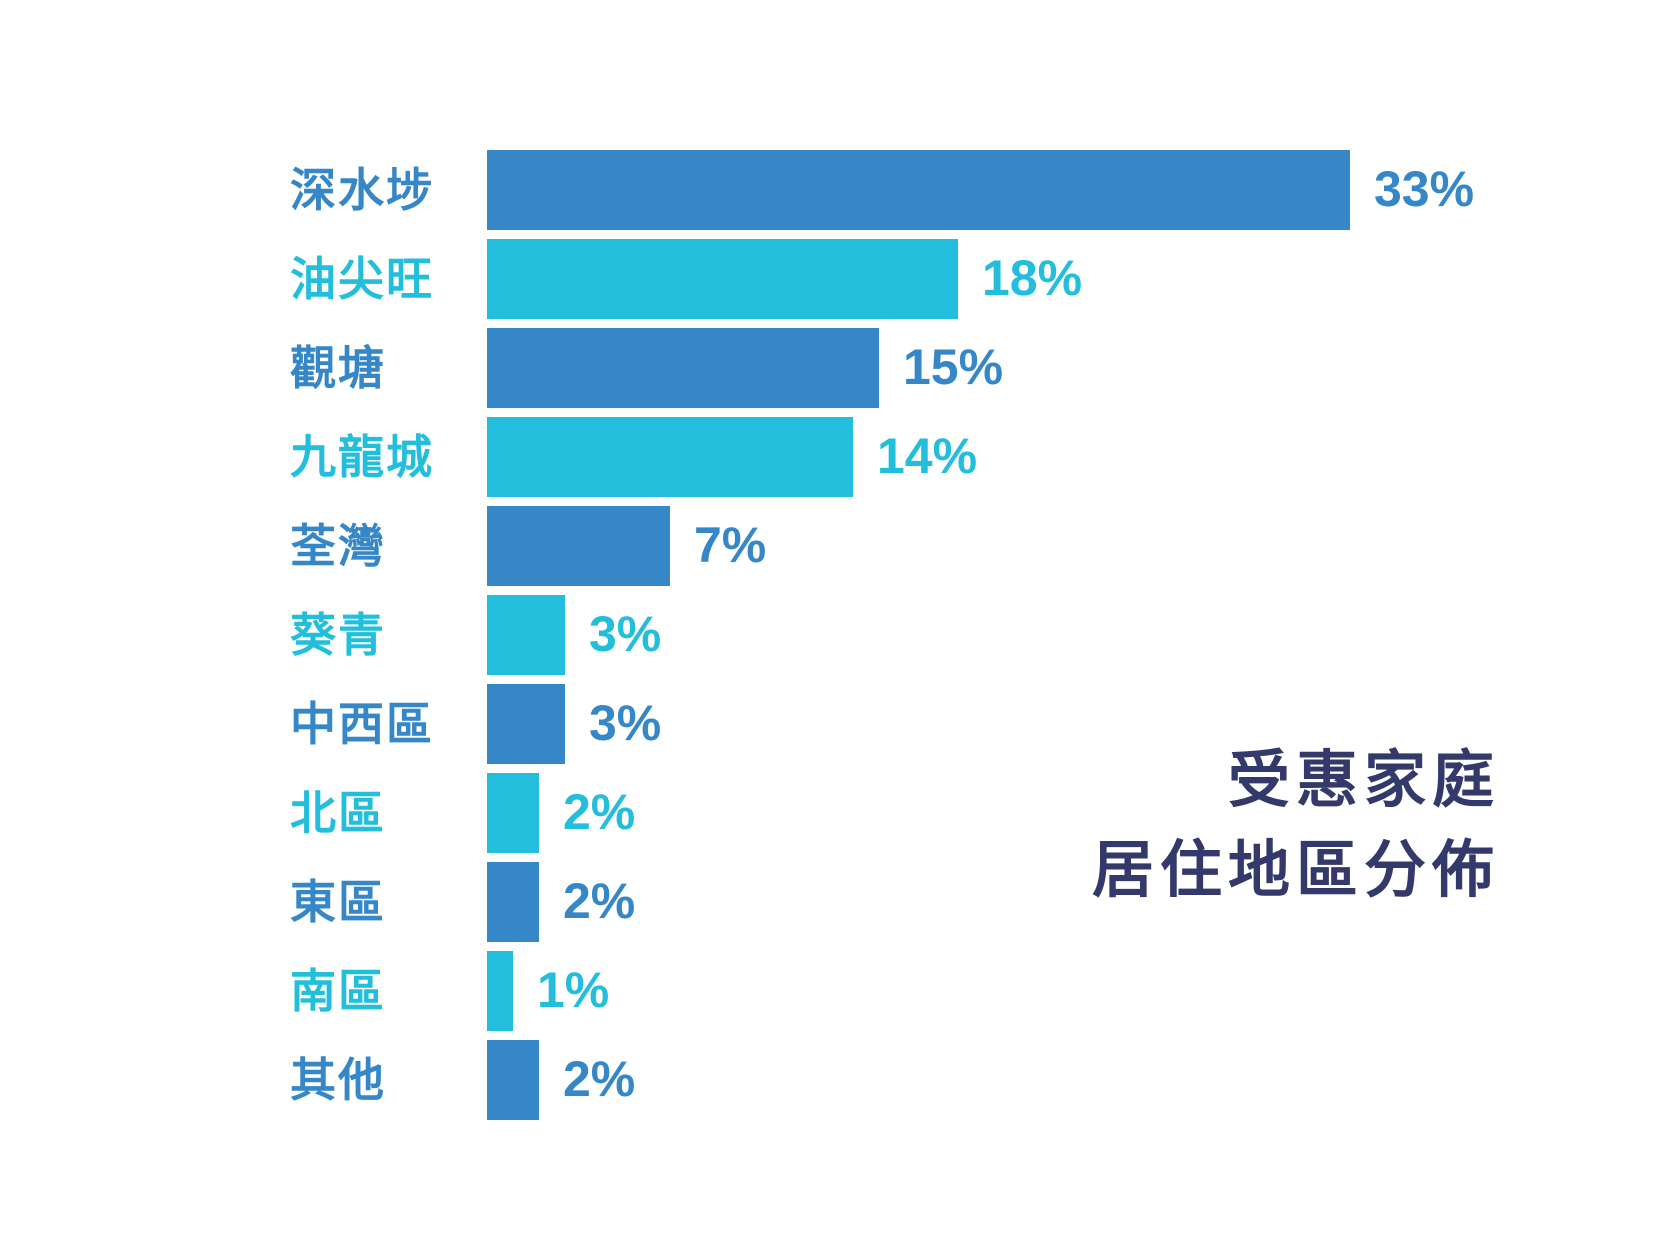  What do you see at coordinates (1295, 869) in the screenshot?
I see `chart-title-line-2: 居住地區分佈` at bounding box center [1295, 869].